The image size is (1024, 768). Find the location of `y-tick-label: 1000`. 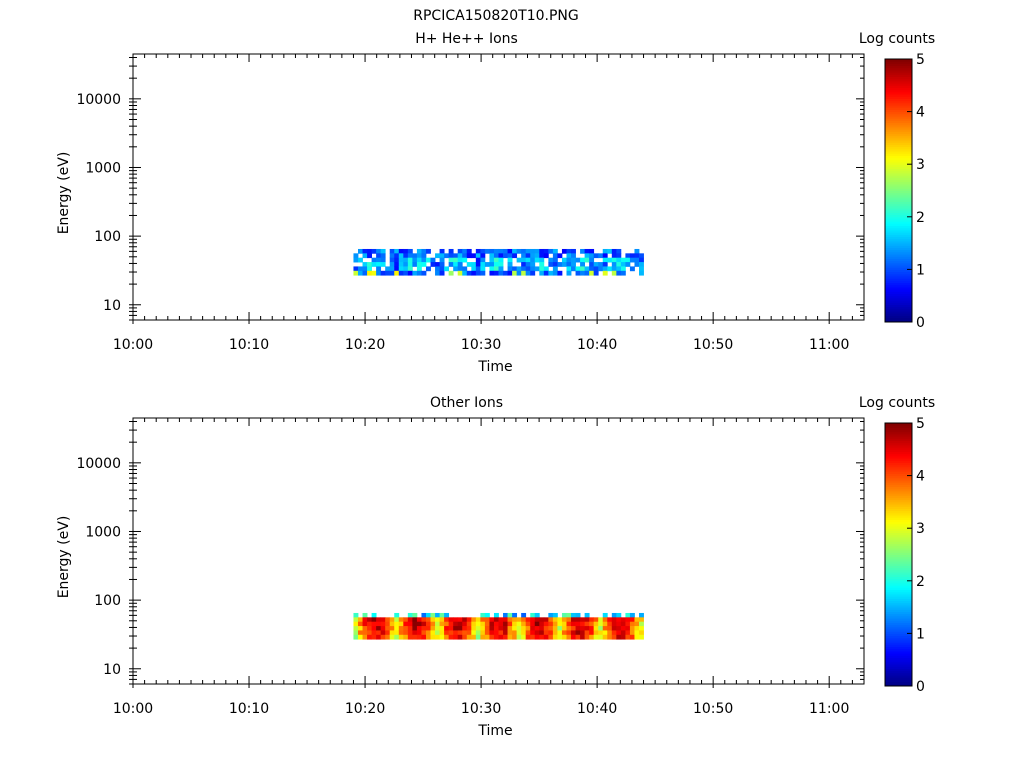

y-tick-label: 1000 is located at coordinates (103, 168).